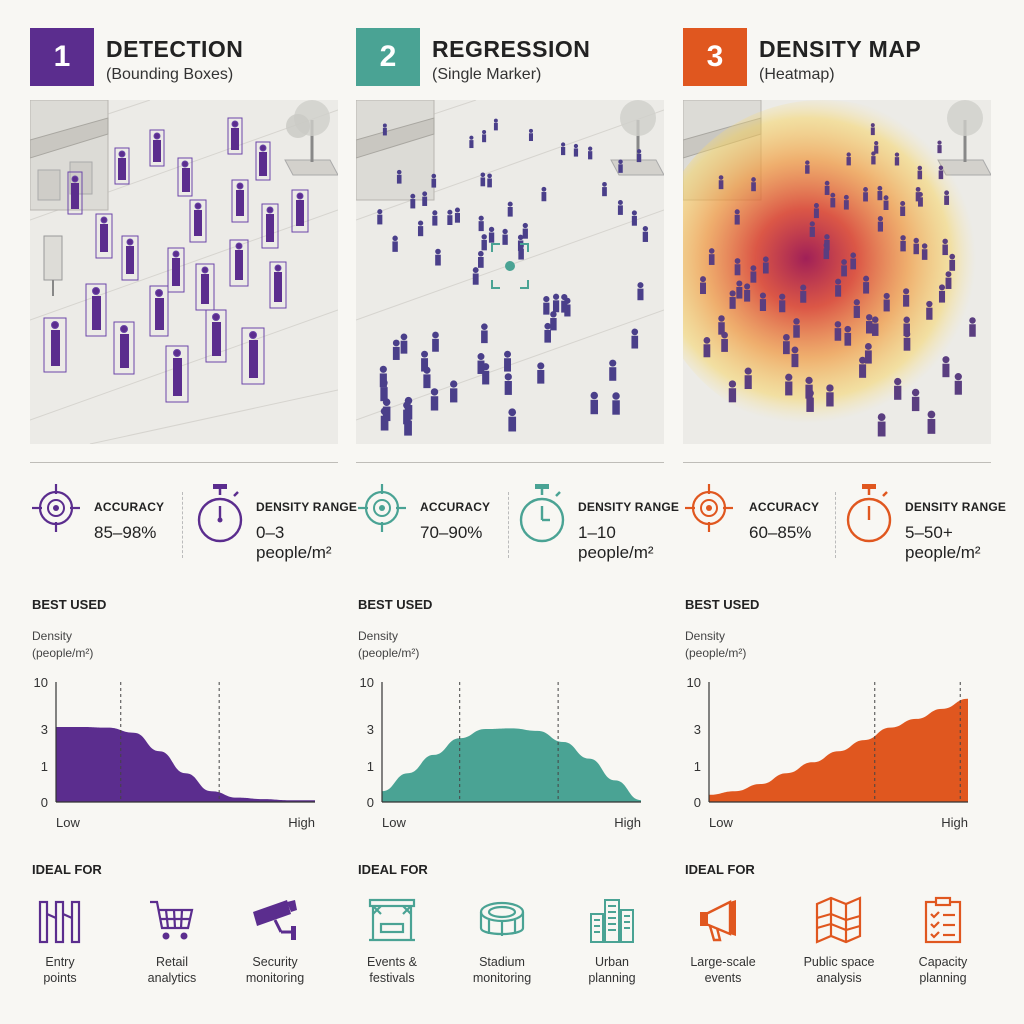 The width and height of the screenshot is (1024, 1024). Describe the element at coordinates (723, 970) in the screenshot. I see `use-case-label: Large-scale events` at that location.